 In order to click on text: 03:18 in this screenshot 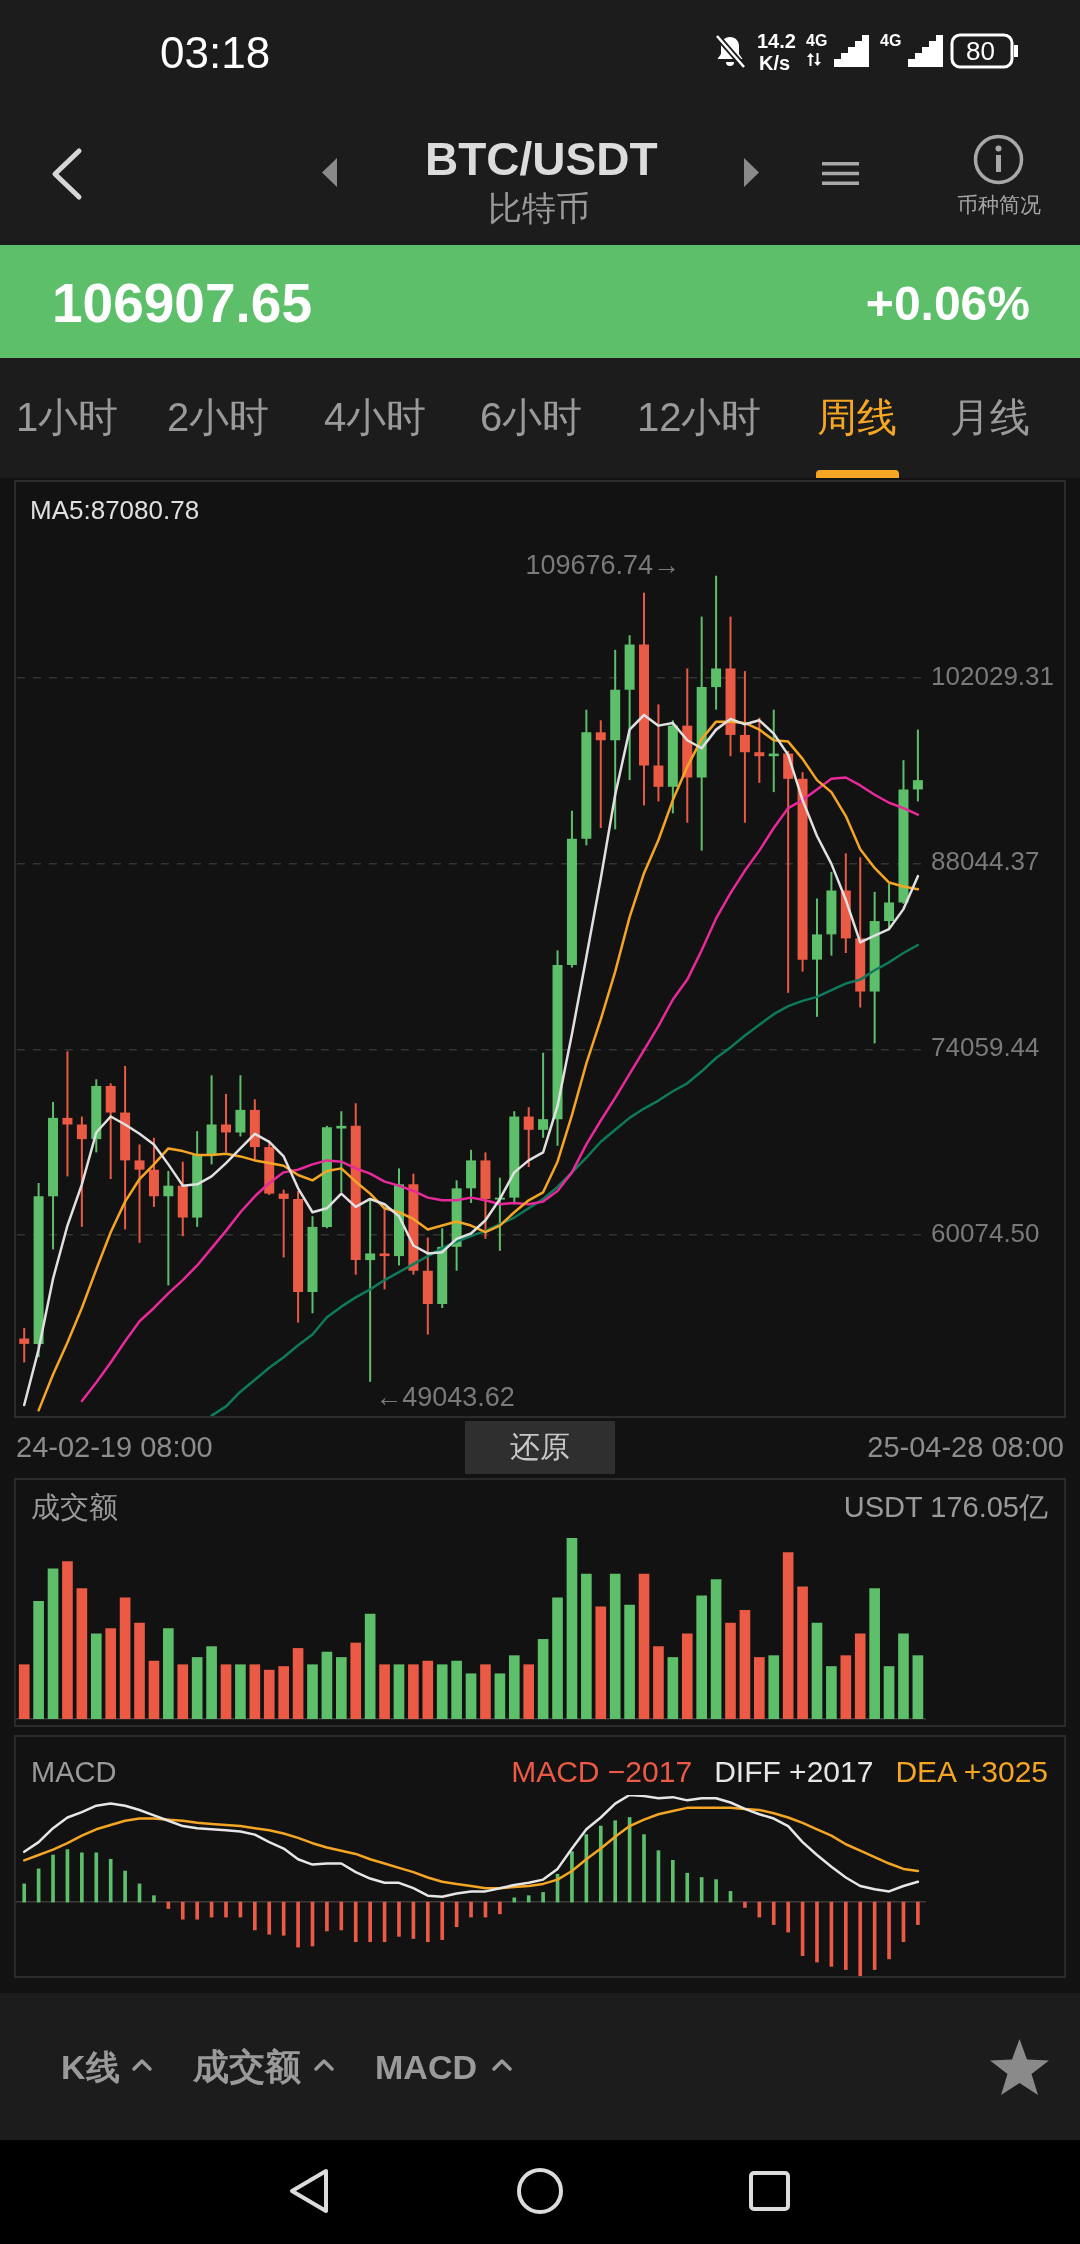, I will do `click(215, 52)`.